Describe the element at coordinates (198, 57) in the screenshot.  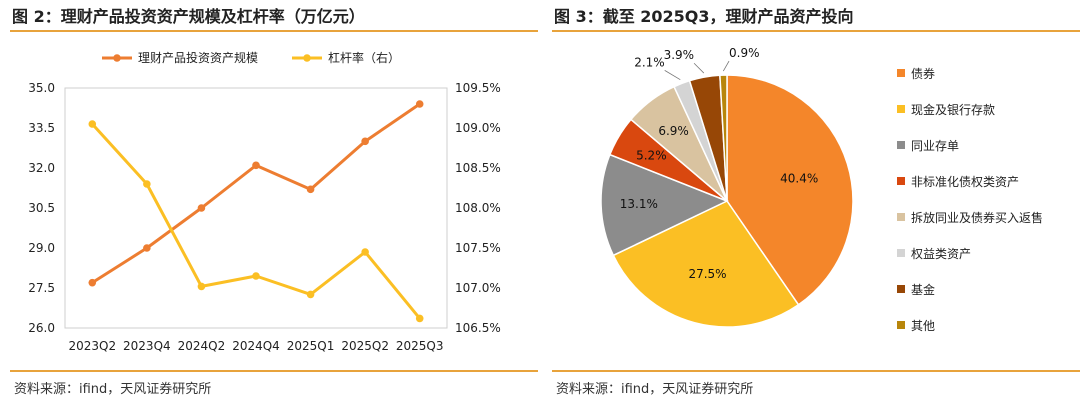
I see `legend-label-0: 理财产品投资资产规模` at that location.